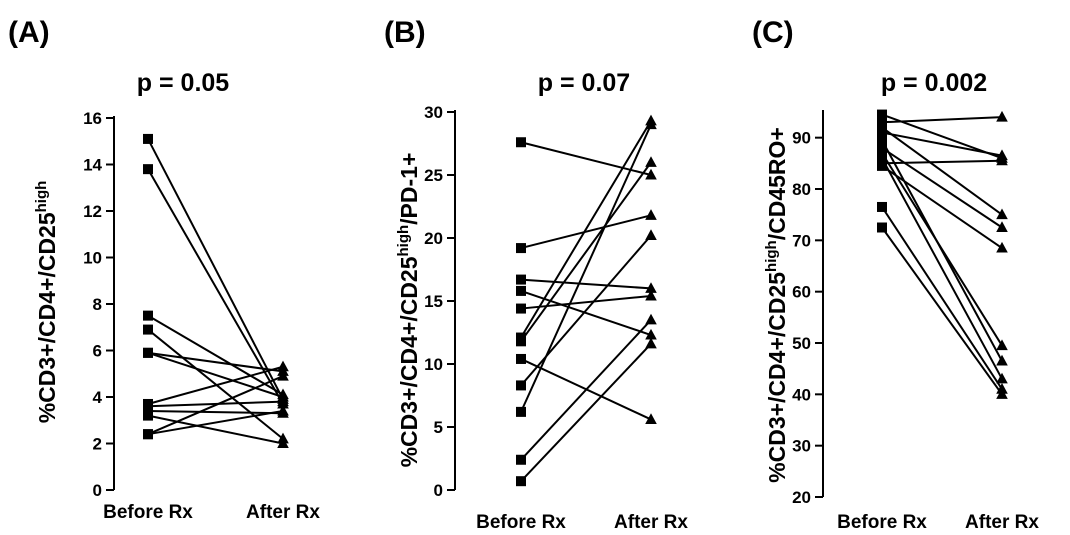 Image resolution: width=1070 pixels, height=535 pixels. I want to click on panel-b-x-category-label: After Rx, so click(651, 522).